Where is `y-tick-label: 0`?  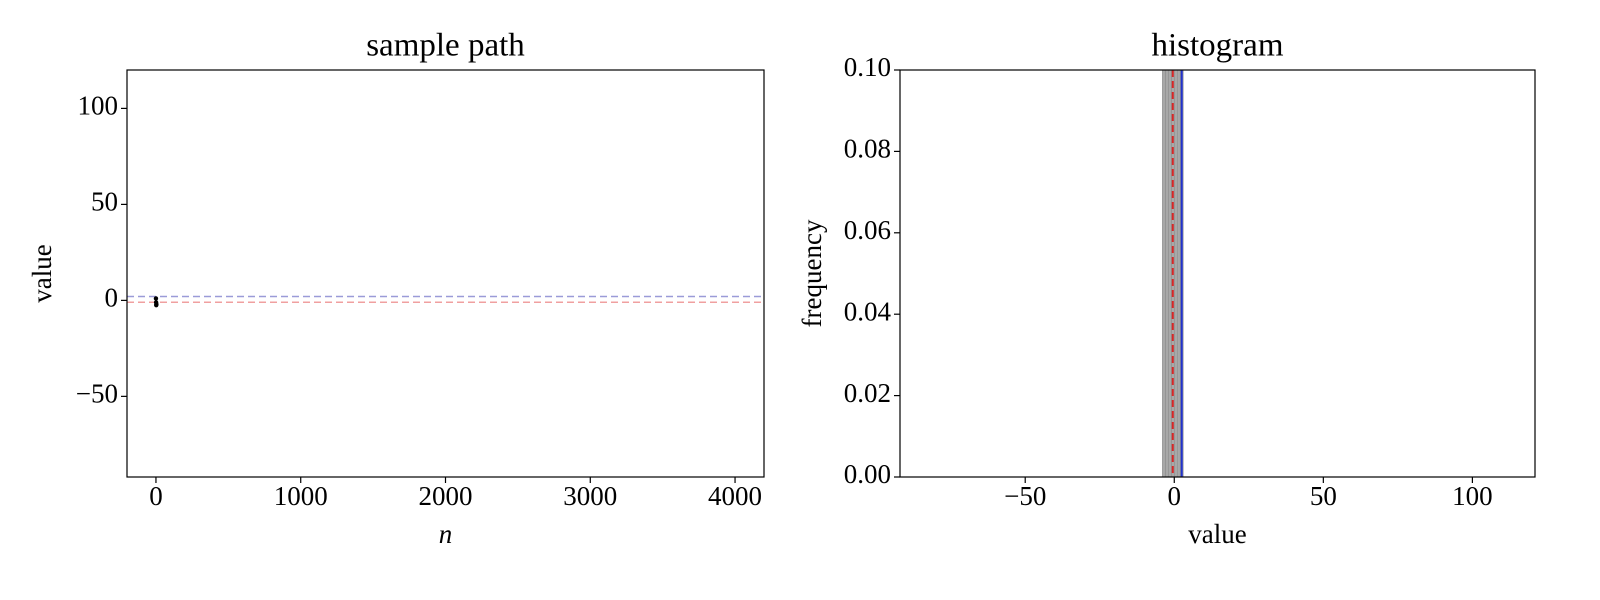
y-tick-label: 0 is located at coordinates (112, 298).